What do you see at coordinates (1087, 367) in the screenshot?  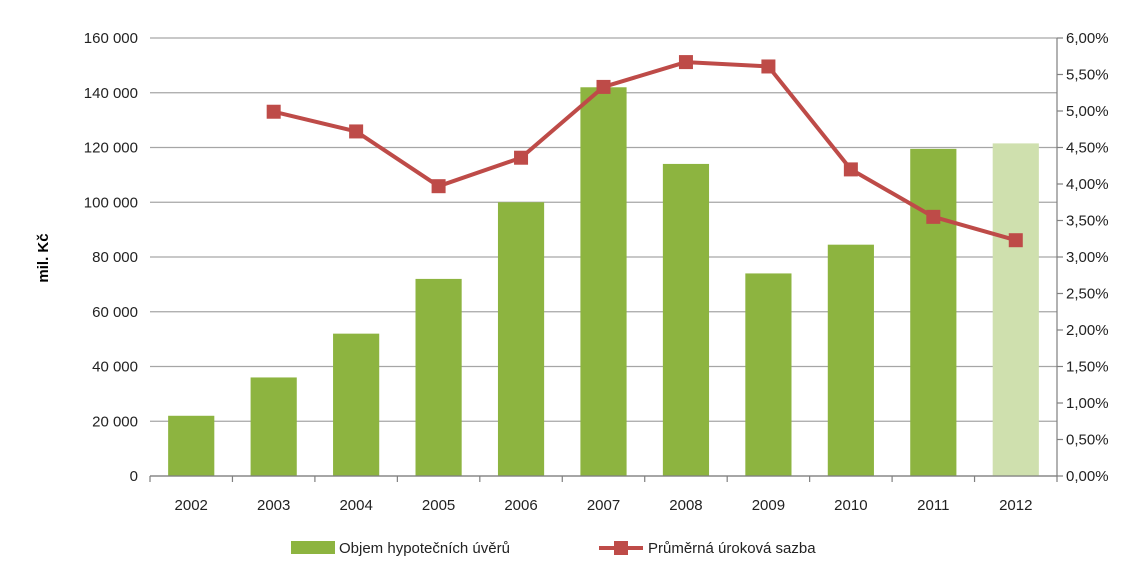 I see `y2-tick-label: 1,50%` at bounding box center [1087, 367].